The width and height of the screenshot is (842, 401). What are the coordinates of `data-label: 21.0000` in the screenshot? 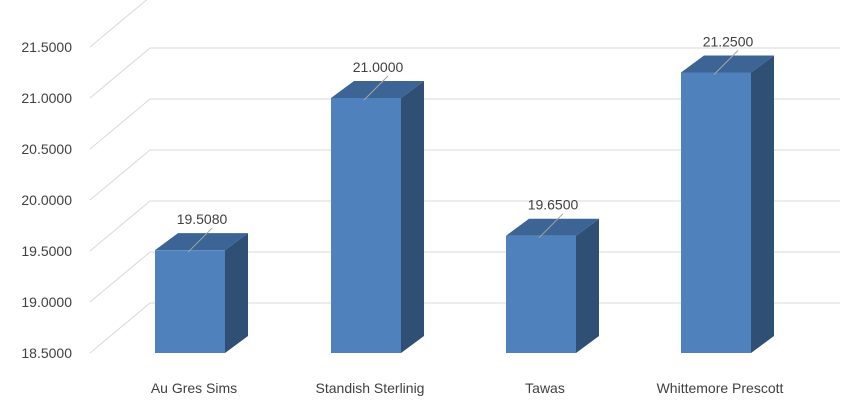 It's located at (378, 67).